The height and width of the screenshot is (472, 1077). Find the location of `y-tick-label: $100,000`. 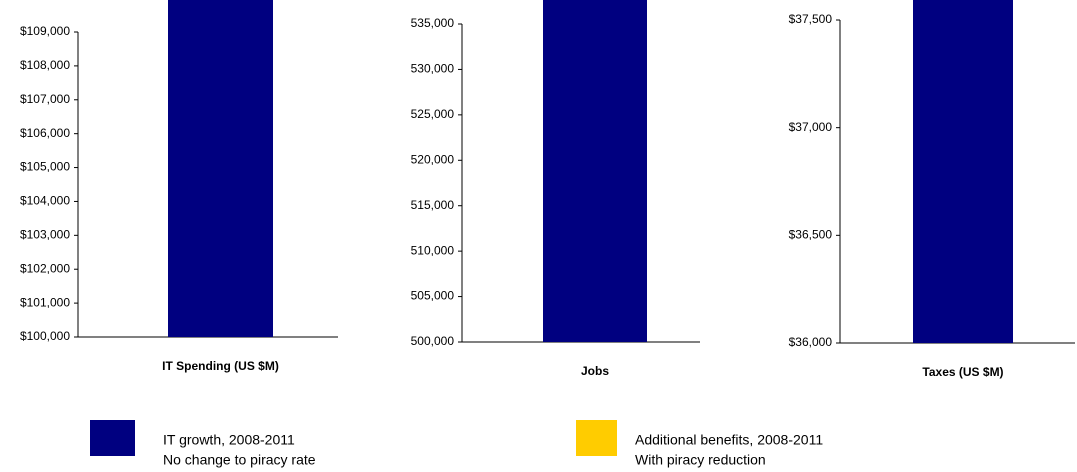

y-tick-label: $100,000 is located at coordinates (45, 336).